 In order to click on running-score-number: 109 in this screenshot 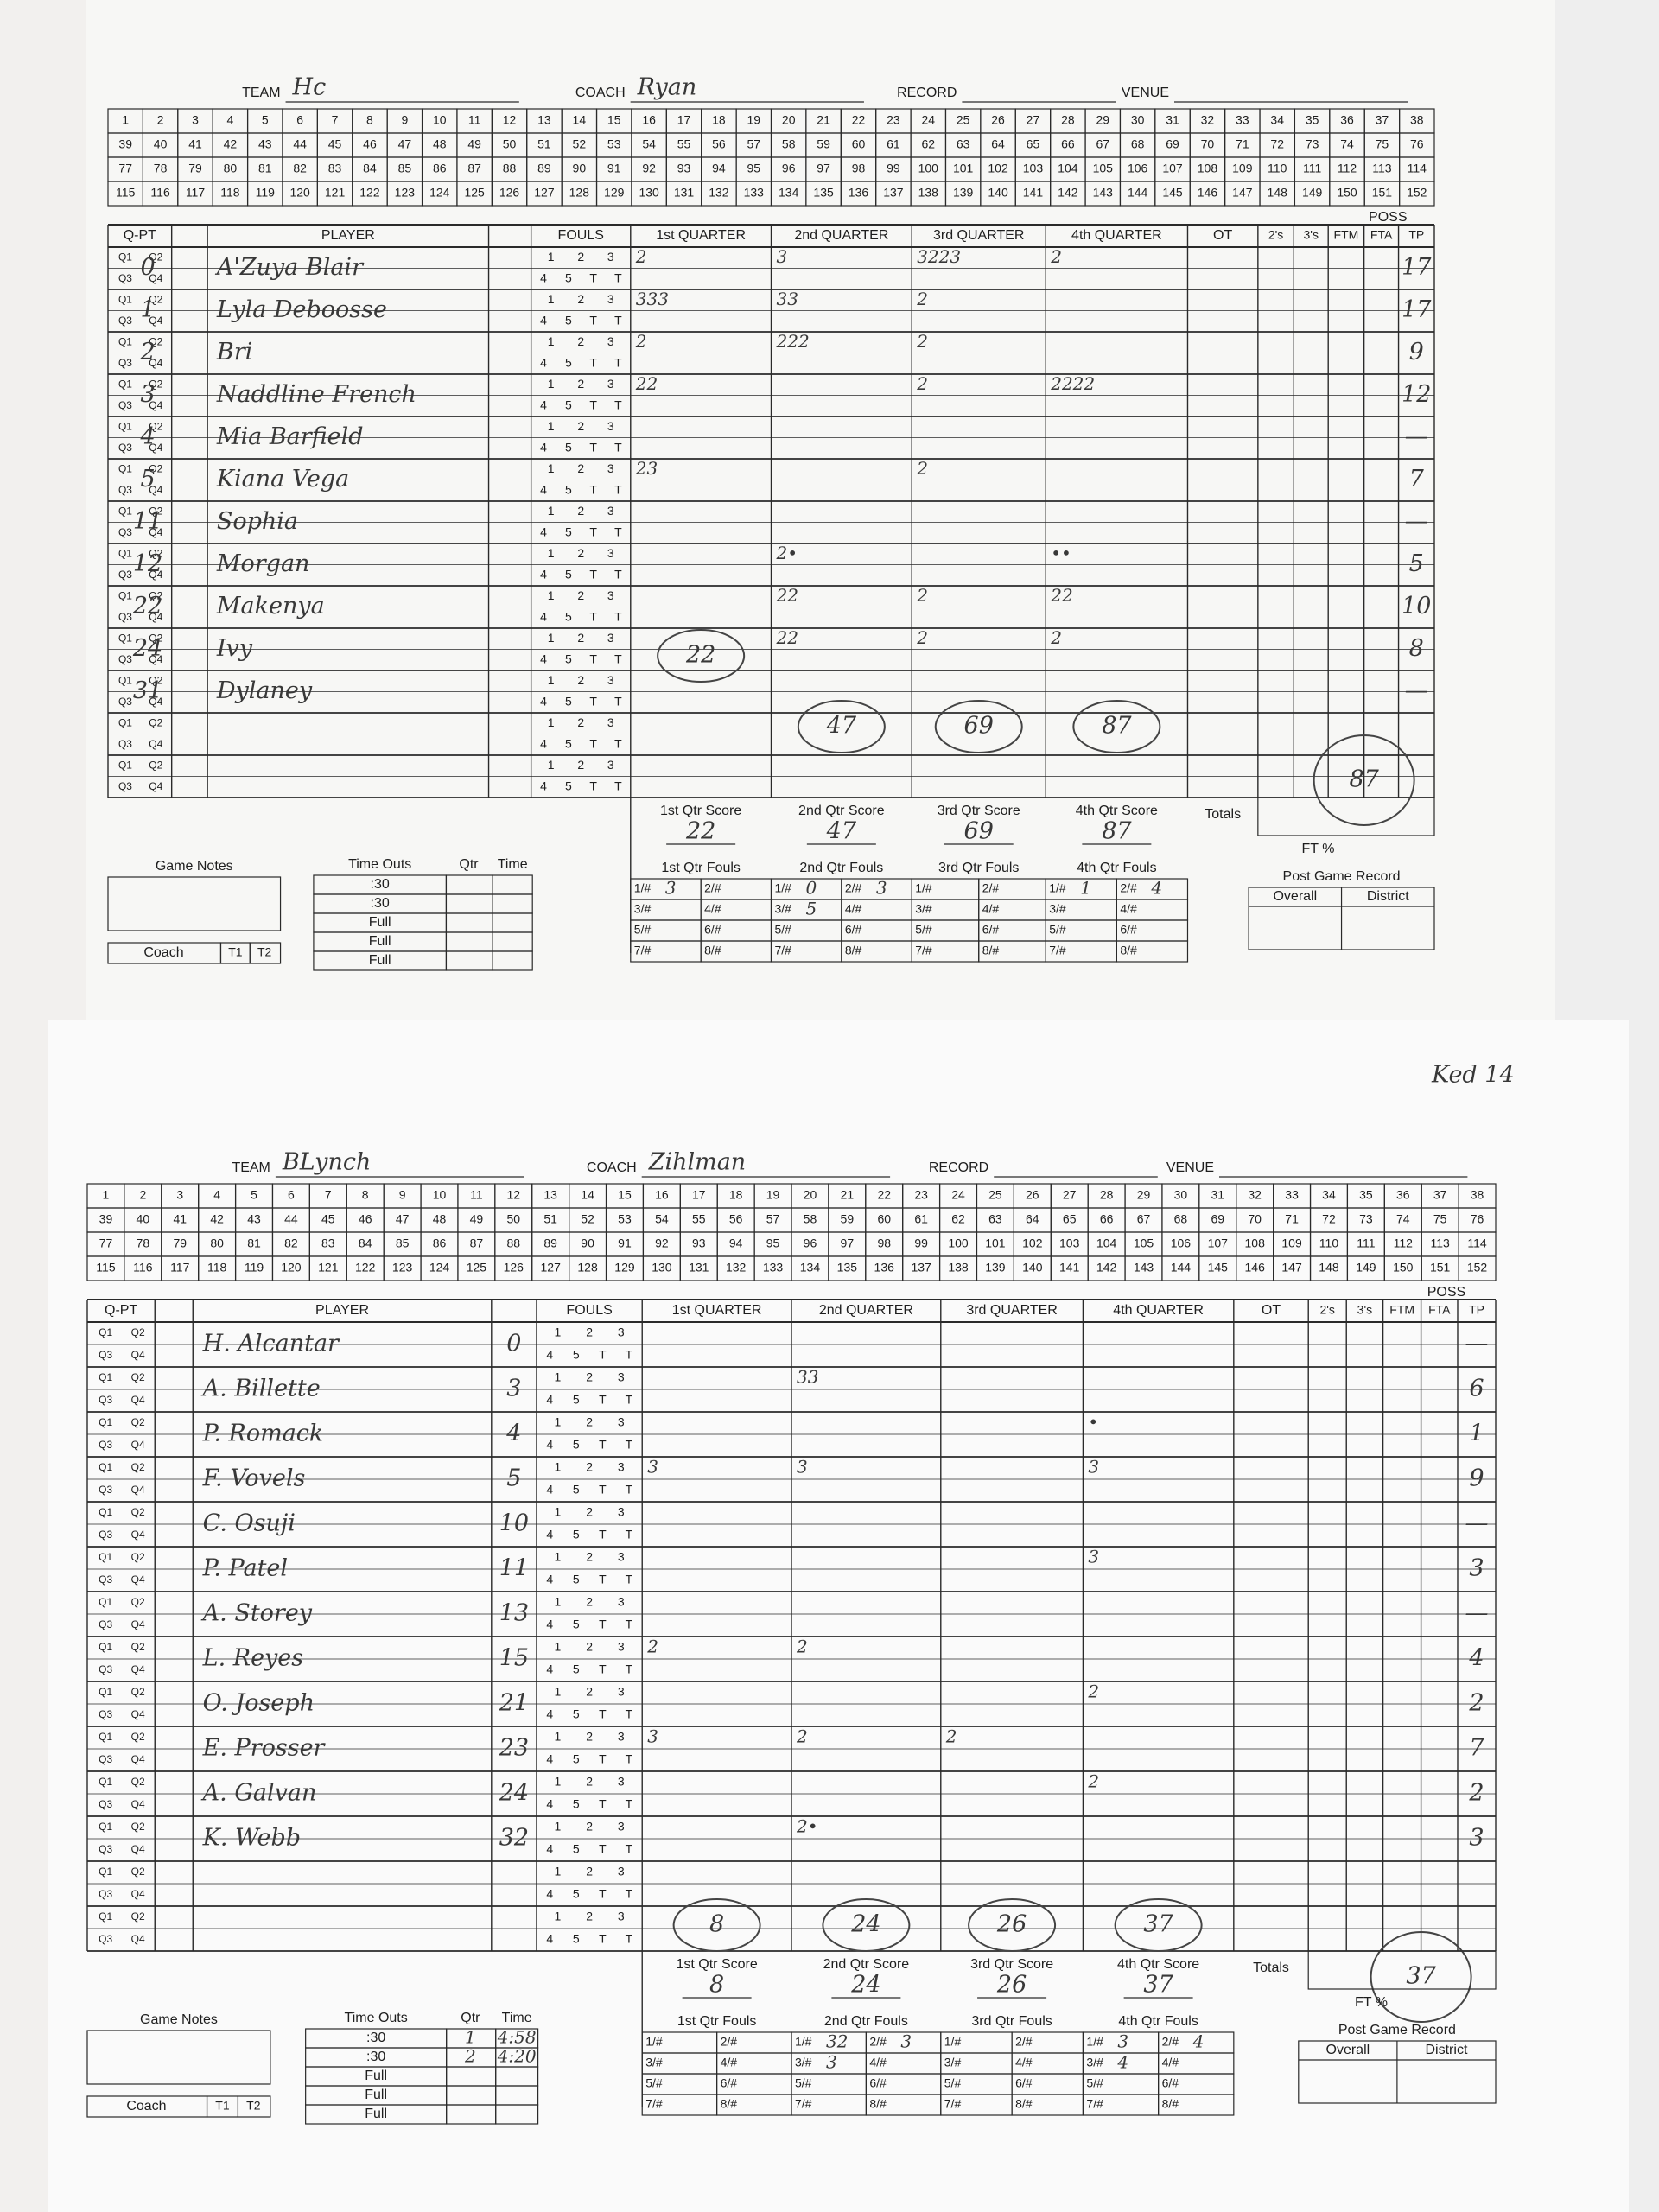, I will do `click(1242, 168)`.